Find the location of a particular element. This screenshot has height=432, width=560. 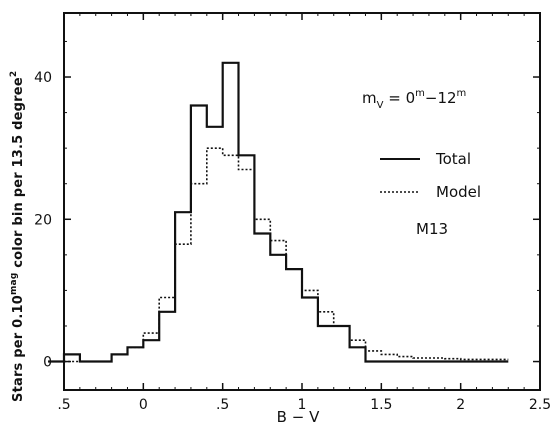

x-tick-label: 1 is located at coordinates (302, 405).